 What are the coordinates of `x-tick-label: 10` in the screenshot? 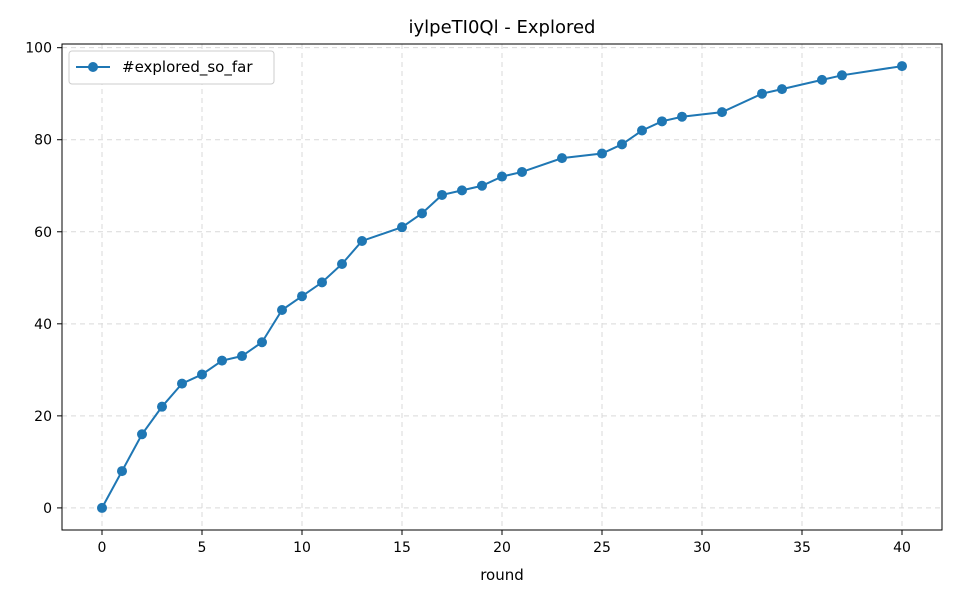 It's located at (302, 548).